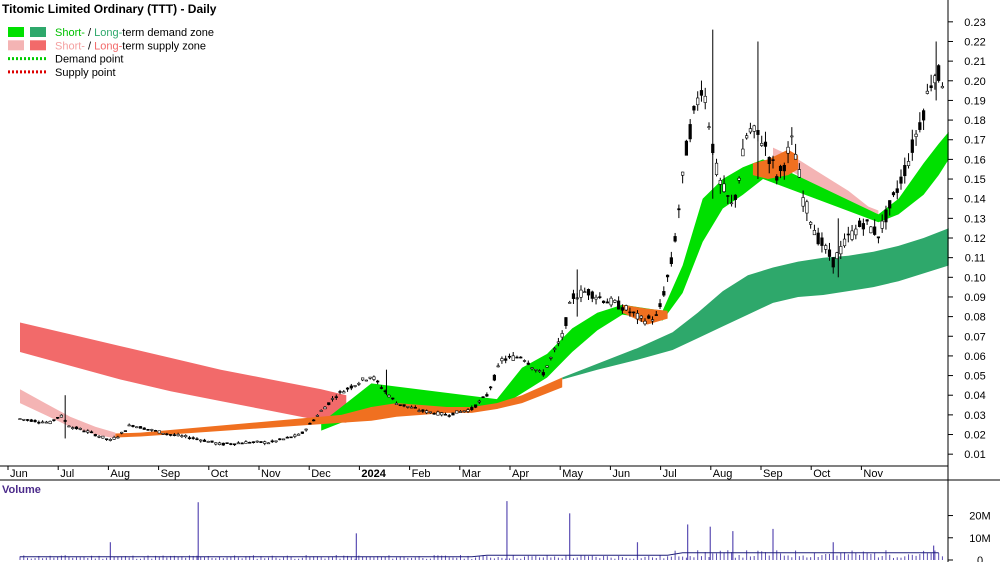 Image resolution: width=1000 pixels, height=562 pixels. Describe the element at coordinates (974, 436) in the screenshot. I see `price-tick-label: 0.02` at that location.